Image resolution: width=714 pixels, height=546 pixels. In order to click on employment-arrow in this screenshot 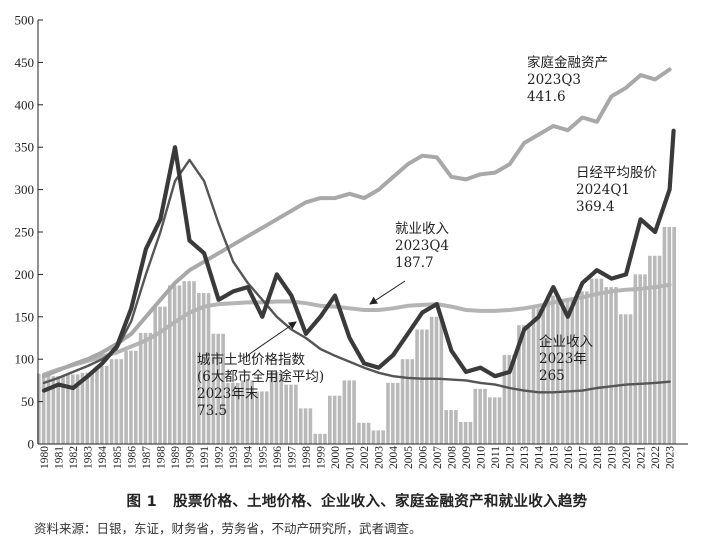, I will do `click(387, 292)`.